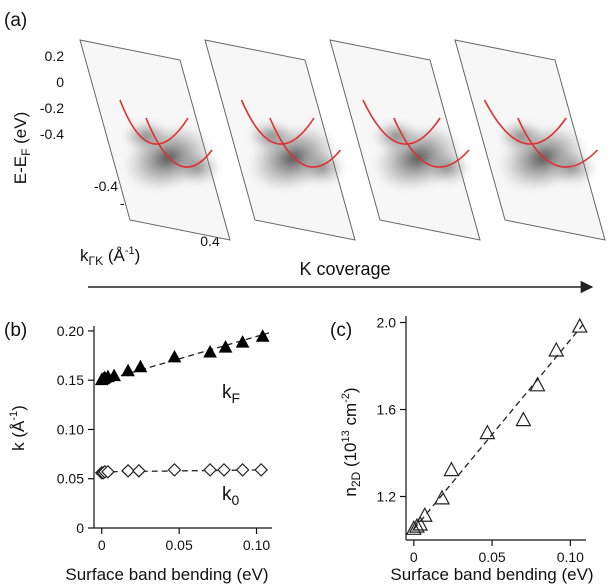 The width and height of the screenshot is (616, 586). What do you see at coordinates (351, 441) in the screenshot?
I see `panel-c-y-label: n2D (1013 cm-2)` at bounding box center [351, 441].